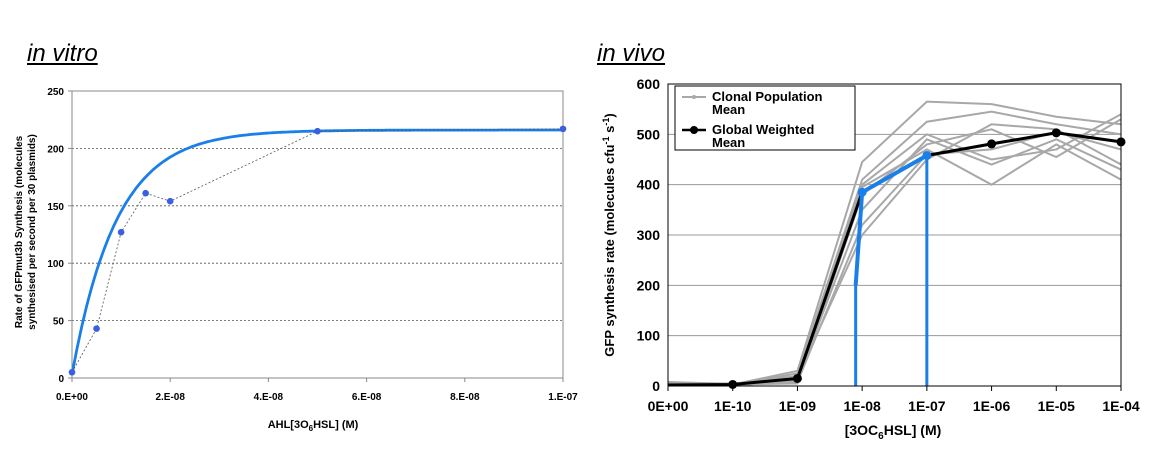  Describe the element at coordinates (668, 406) in the screenshot. I see `right-x-tick-label: 0E+00` at that location.